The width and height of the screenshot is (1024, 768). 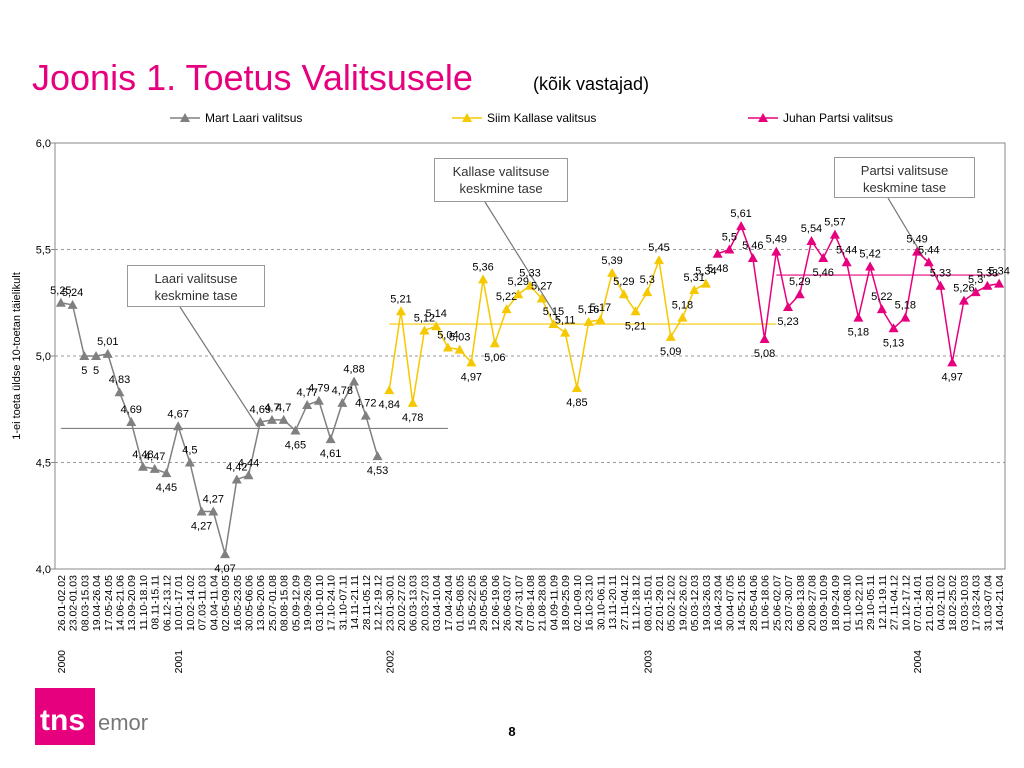 I want to click on data-label: 4,78, so click(x=342, y=391).